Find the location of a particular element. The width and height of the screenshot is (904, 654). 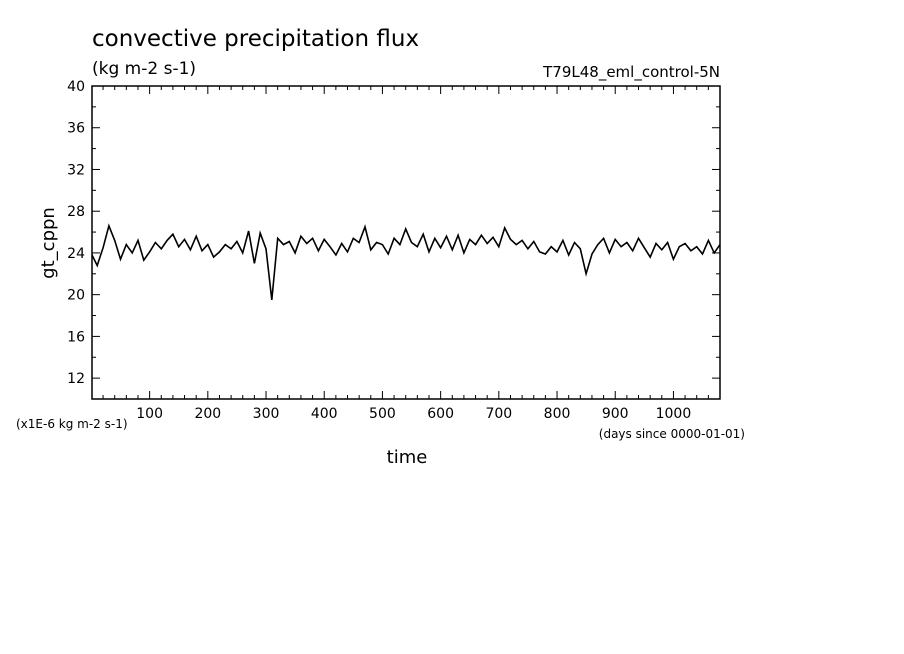

series-line is located at coordinates (406, 261).